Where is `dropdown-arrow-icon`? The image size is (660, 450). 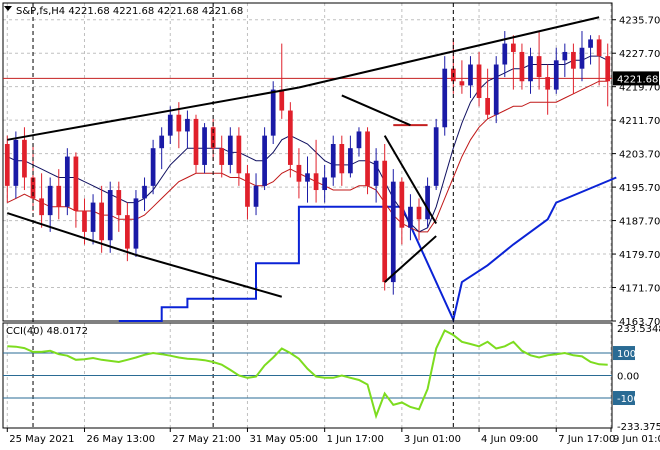
dropdown-arrow-icon is located at coordinates (8, 8).